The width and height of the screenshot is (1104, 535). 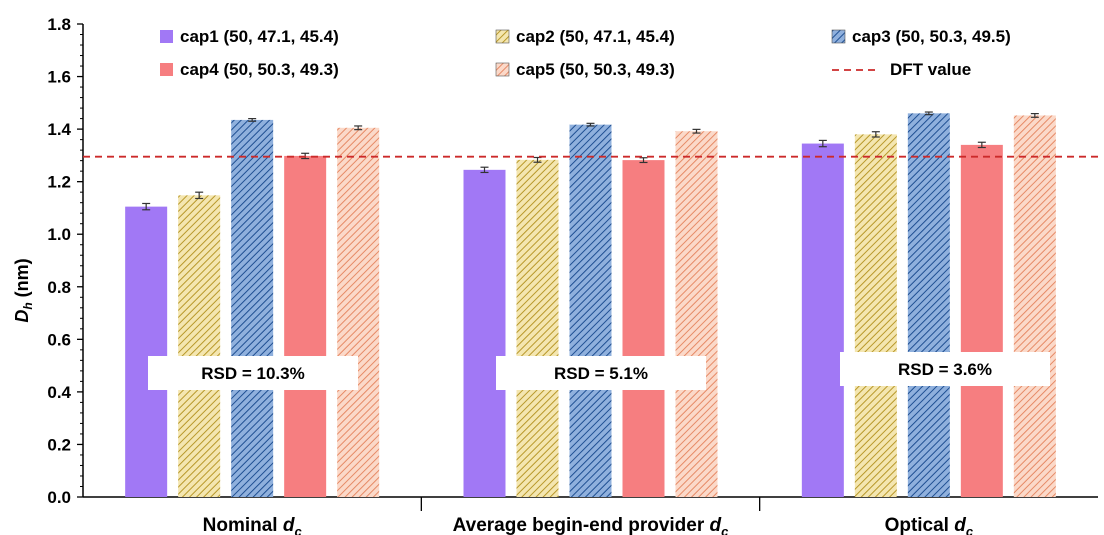 I want to click on rsd-label: RSD = 3.6%, so click(x=945, y=369).